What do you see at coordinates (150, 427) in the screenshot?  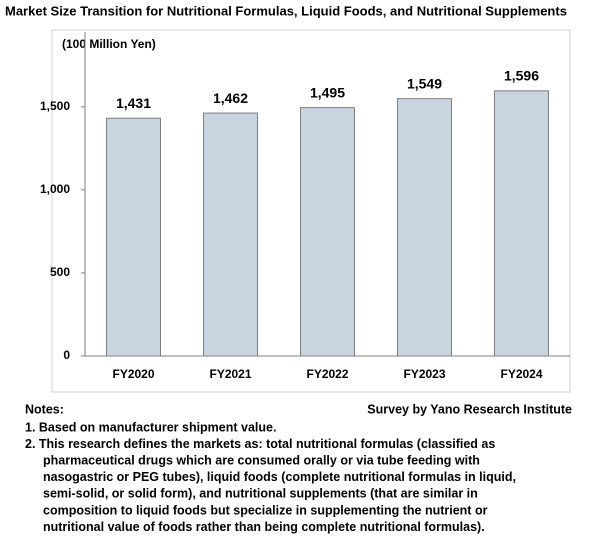 I see `note-line: 1. Based on manufacturer shipment value.` at bounding box center [150, 427].